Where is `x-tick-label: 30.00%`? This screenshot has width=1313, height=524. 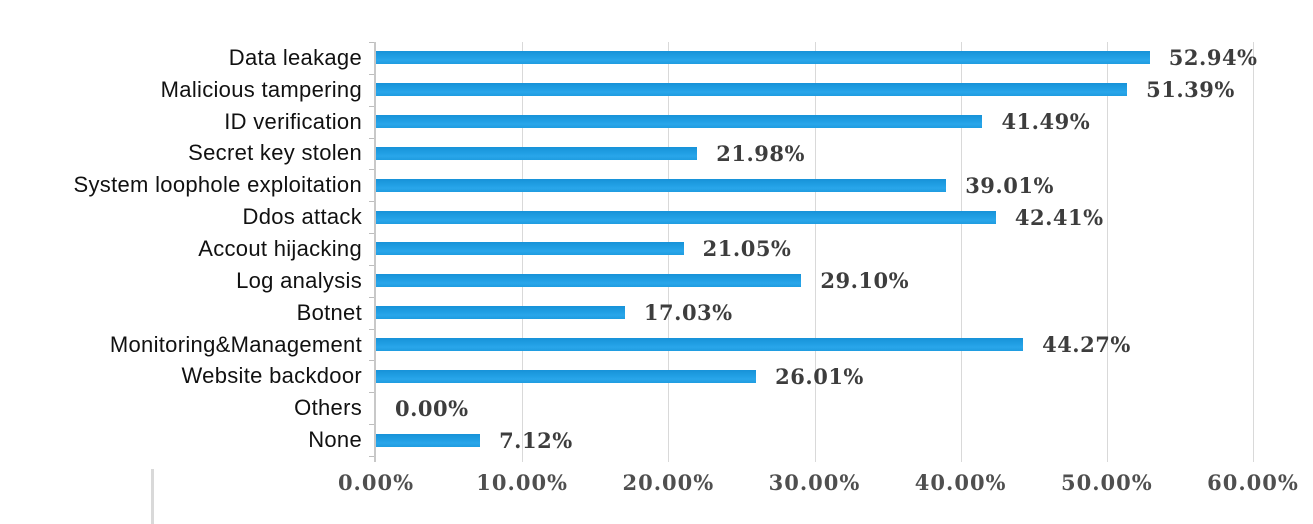
x-tick-label: 30.00% is located at coordinates (814, 482).